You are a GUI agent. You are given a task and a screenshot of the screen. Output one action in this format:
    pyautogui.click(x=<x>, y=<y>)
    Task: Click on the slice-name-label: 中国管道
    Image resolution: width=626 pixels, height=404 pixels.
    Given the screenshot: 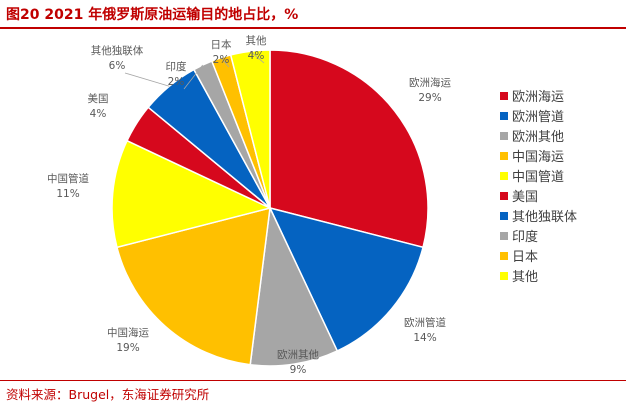 What is the action you would take?
    pyautogui.click(x=68, y=178)
    